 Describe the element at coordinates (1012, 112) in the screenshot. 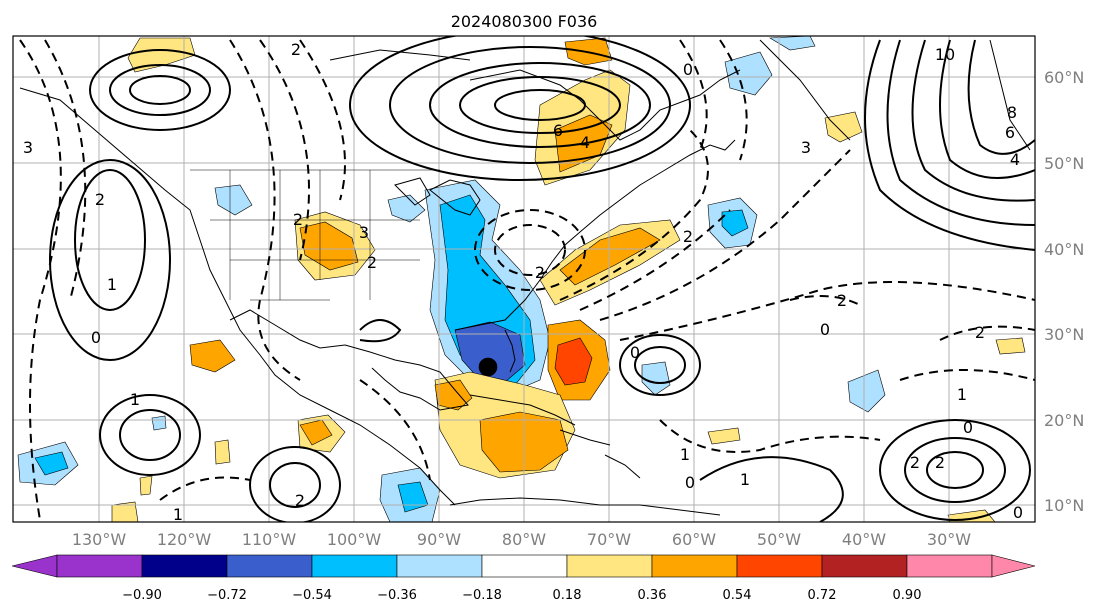

I see `contour-label: 8` at that location.